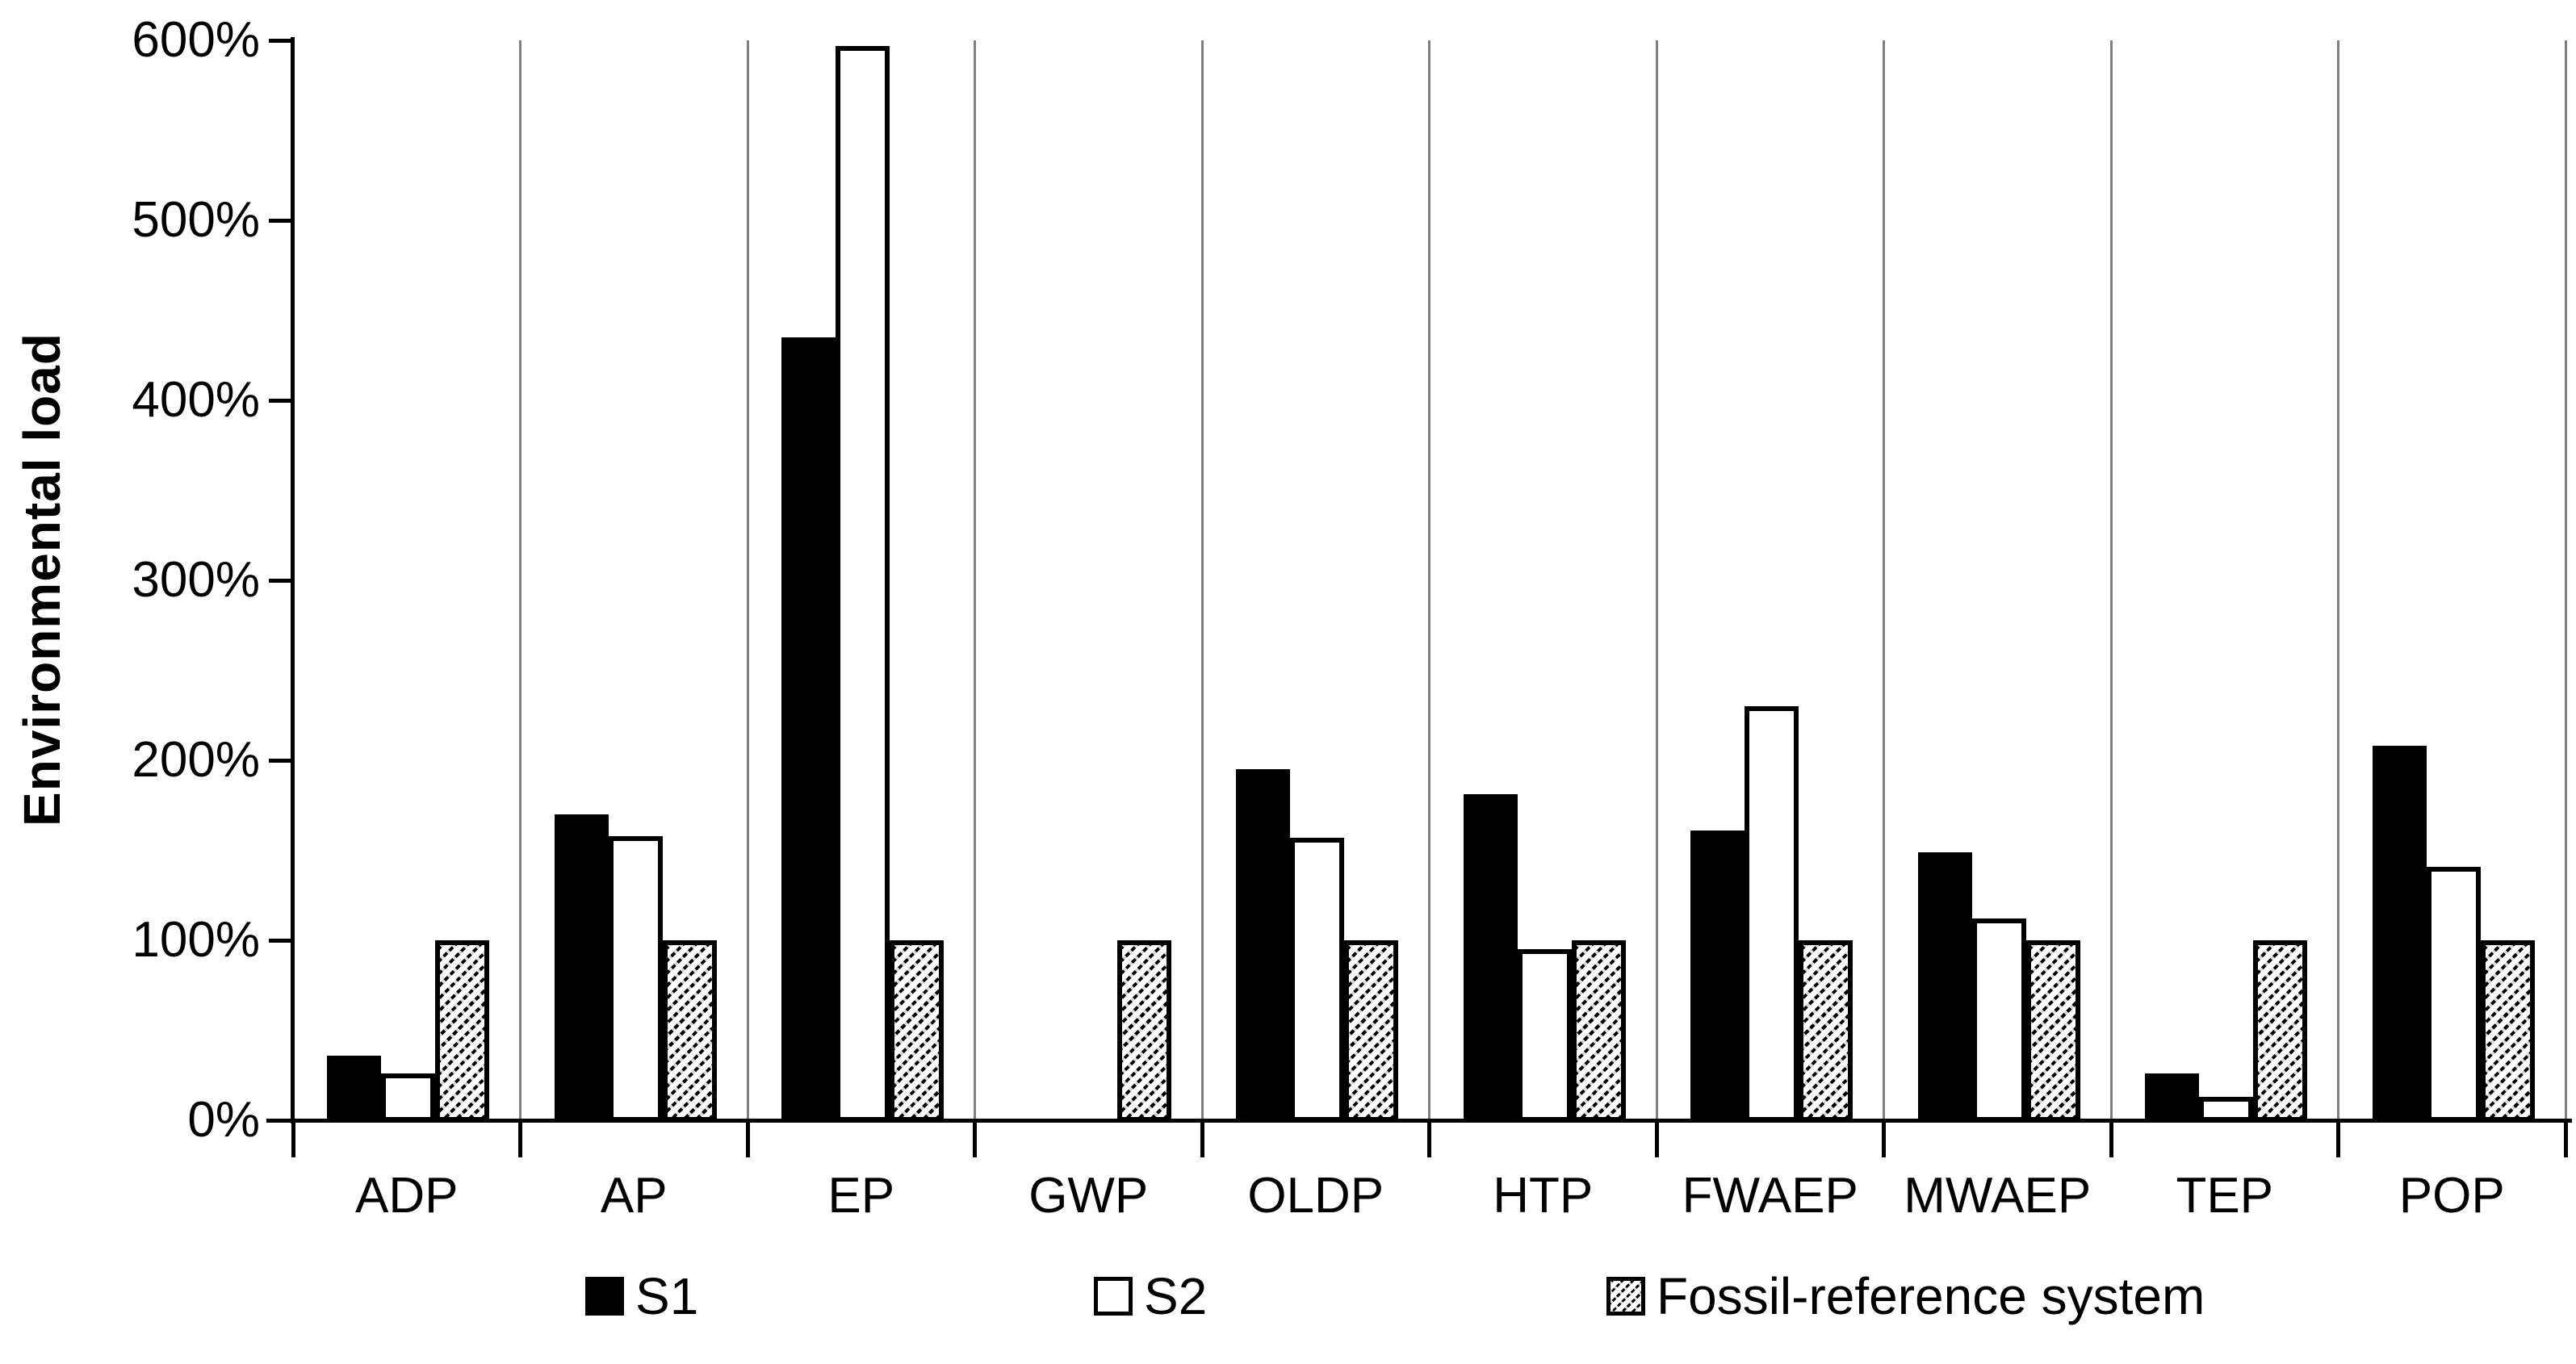 This screenshot has height=1364, width=2576. I want to click on bar-fossil-reference-mwaep, so click(2052, 1031).